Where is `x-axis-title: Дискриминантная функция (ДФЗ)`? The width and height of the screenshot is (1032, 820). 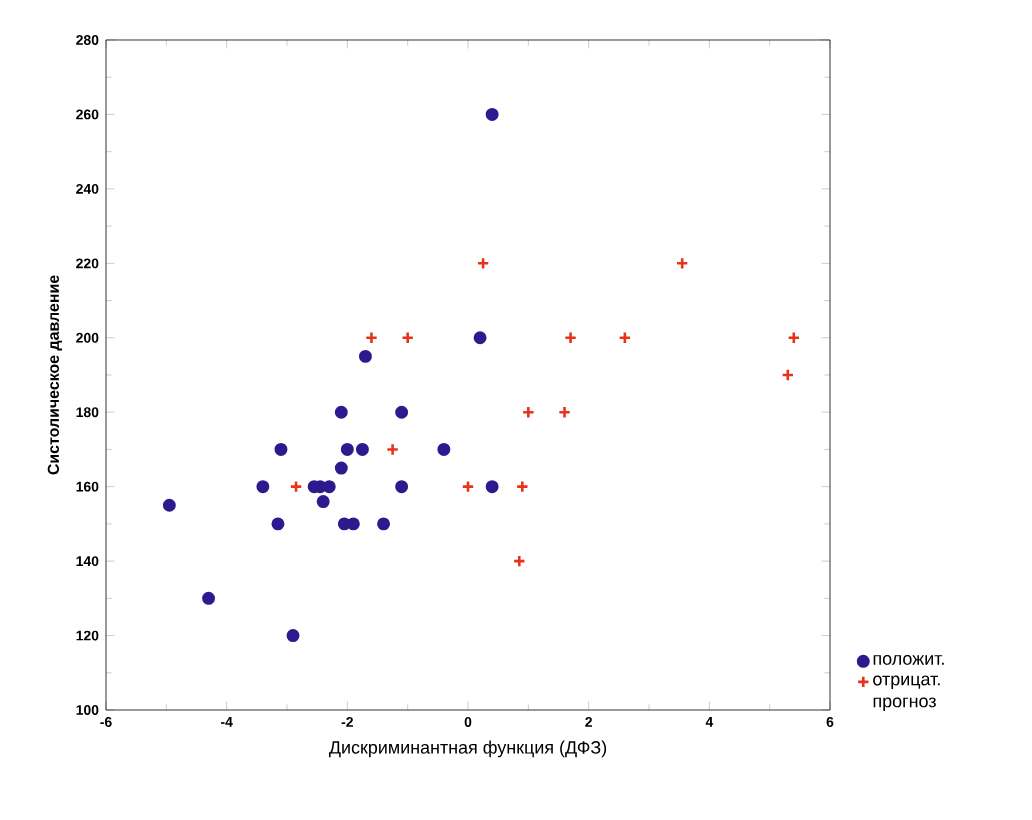 x-axis-title: Дискриминантная функция (ДФЗ) is located at coordinates (467, 749).